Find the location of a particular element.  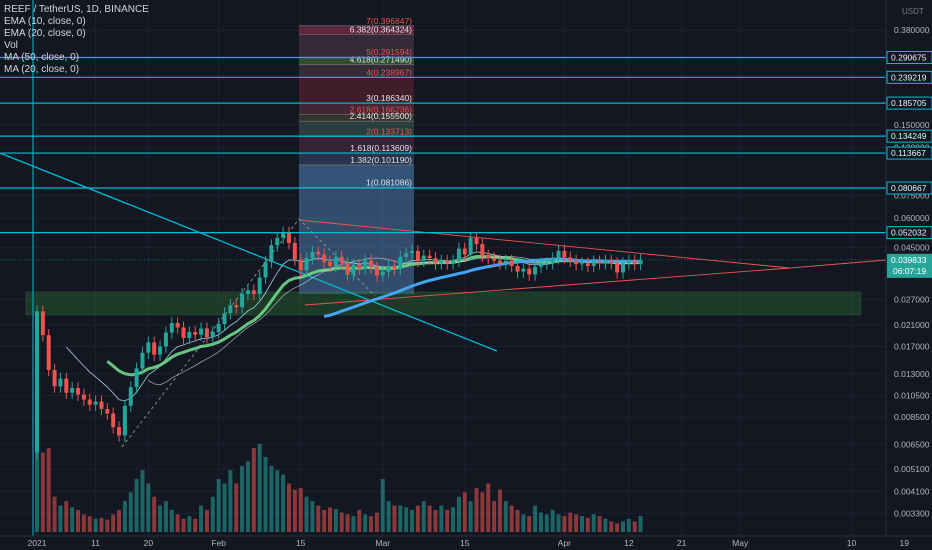

legend-ma20: MA (20, close, 0) is located at coordinates (42, 69).